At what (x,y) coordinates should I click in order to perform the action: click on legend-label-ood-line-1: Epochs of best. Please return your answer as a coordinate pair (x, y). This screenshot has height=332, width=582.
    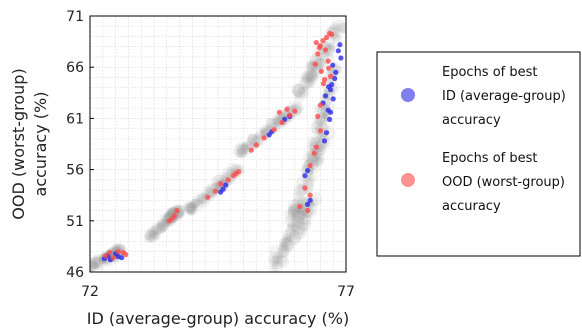
    Looking at the image, I should click on (490, 158).